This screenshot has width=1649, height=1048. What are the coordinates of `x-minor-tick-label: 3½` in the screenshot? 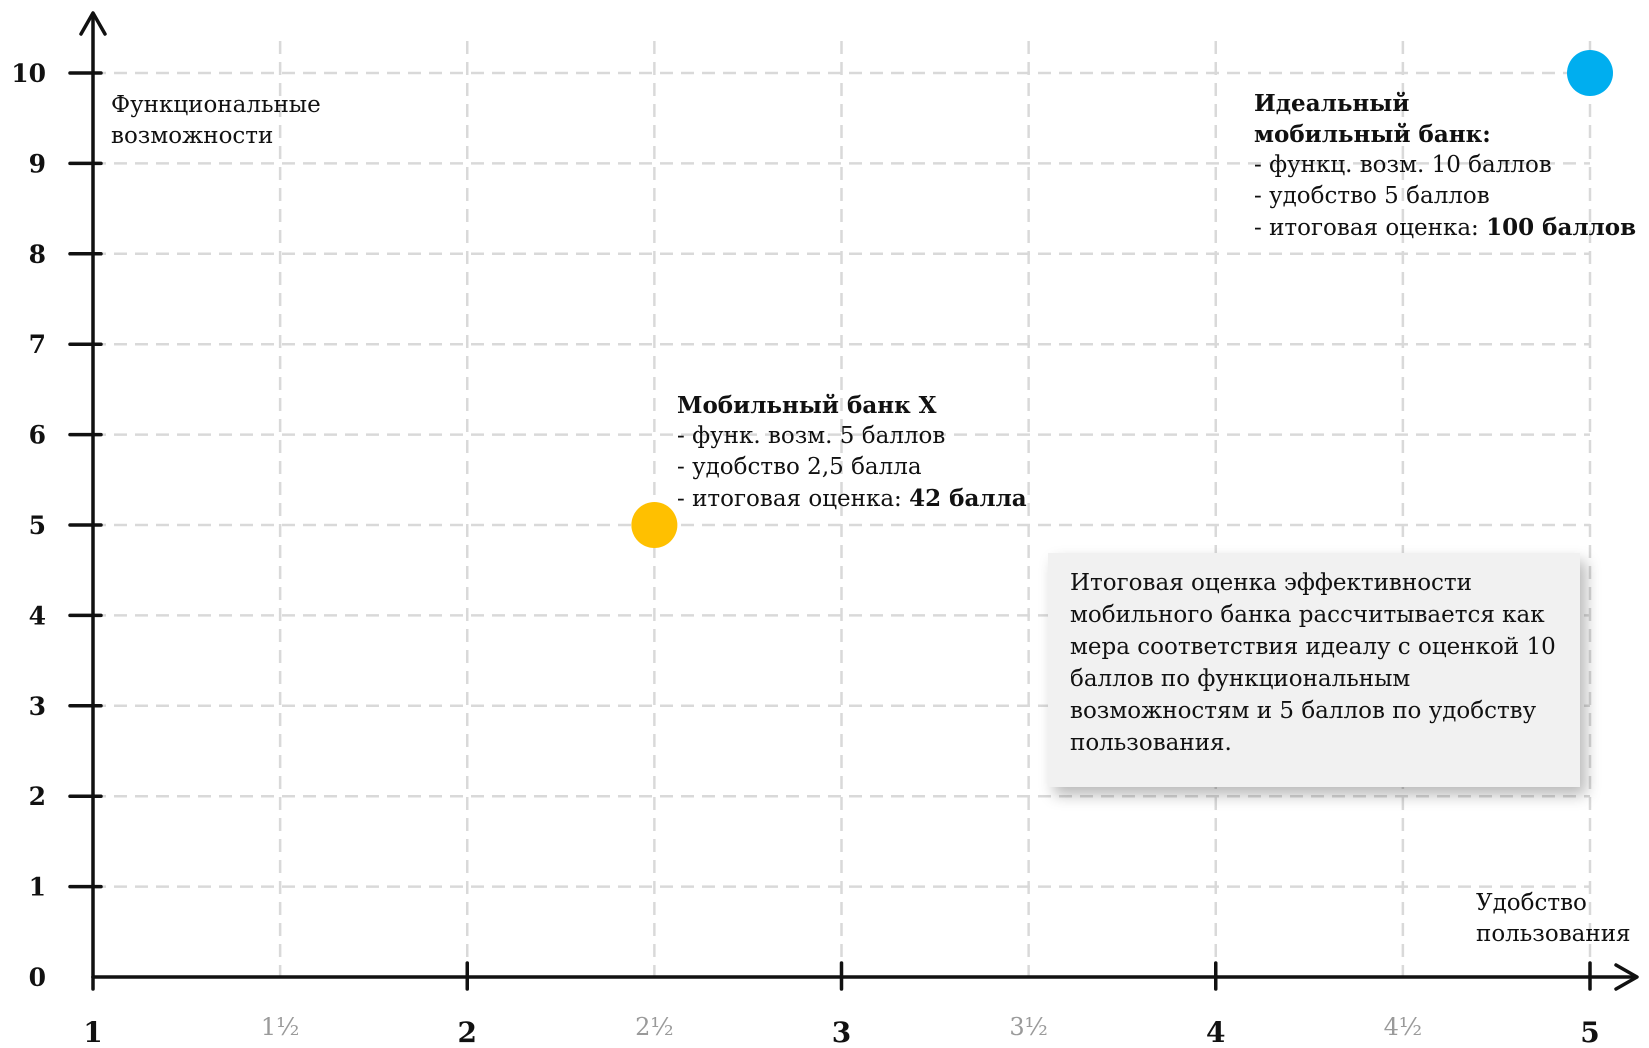 It's located at (1028, 1027).